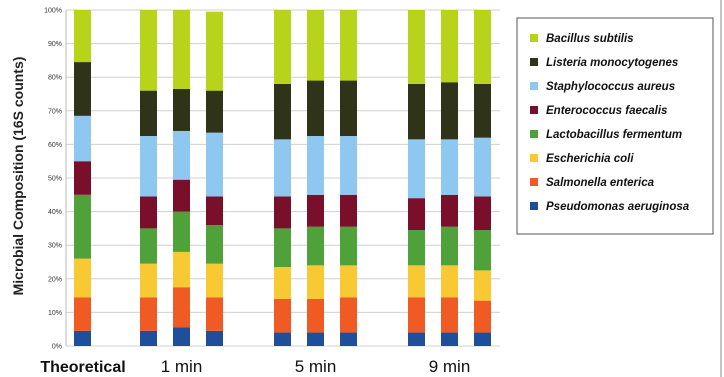  Describe the element at coordinates (316, 366) in the screenshot. I see `x-group-label: 5 min` at that location.